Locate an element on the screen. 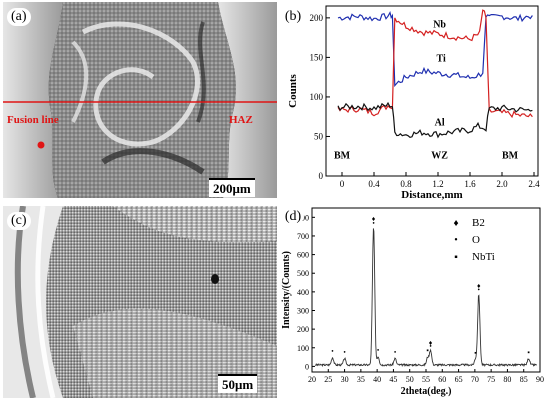 This screenshot has width=550, height=403. annotation-wz: WZ is located at coordinates (439, 156).